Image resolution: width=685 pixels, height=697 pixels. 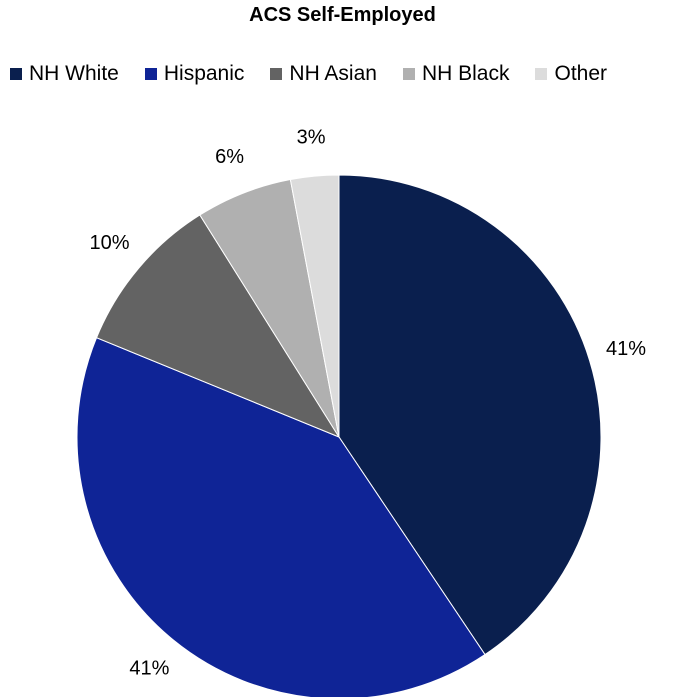 What do you see at coordinates (541, 74) in the screenshot?
I see `legend-swatch-other` at bounding box center [541, 74].